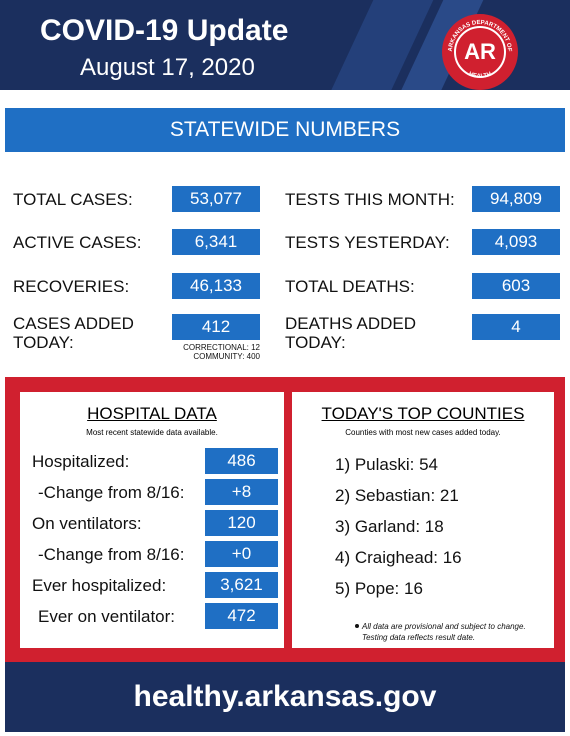 The width and height of the screenshot is (570, 736). I want to click on stat-label: TOTAL DEATHS:, so click(350, 286).